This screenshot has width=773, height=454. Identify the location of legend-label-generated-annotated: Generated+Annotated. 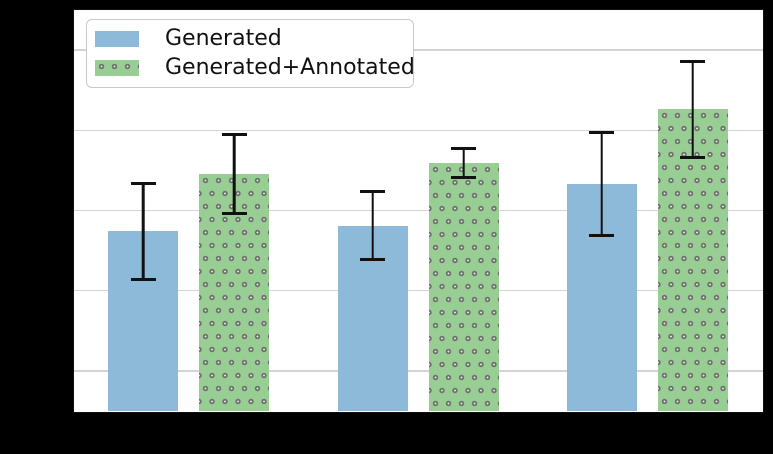
(290, 67).